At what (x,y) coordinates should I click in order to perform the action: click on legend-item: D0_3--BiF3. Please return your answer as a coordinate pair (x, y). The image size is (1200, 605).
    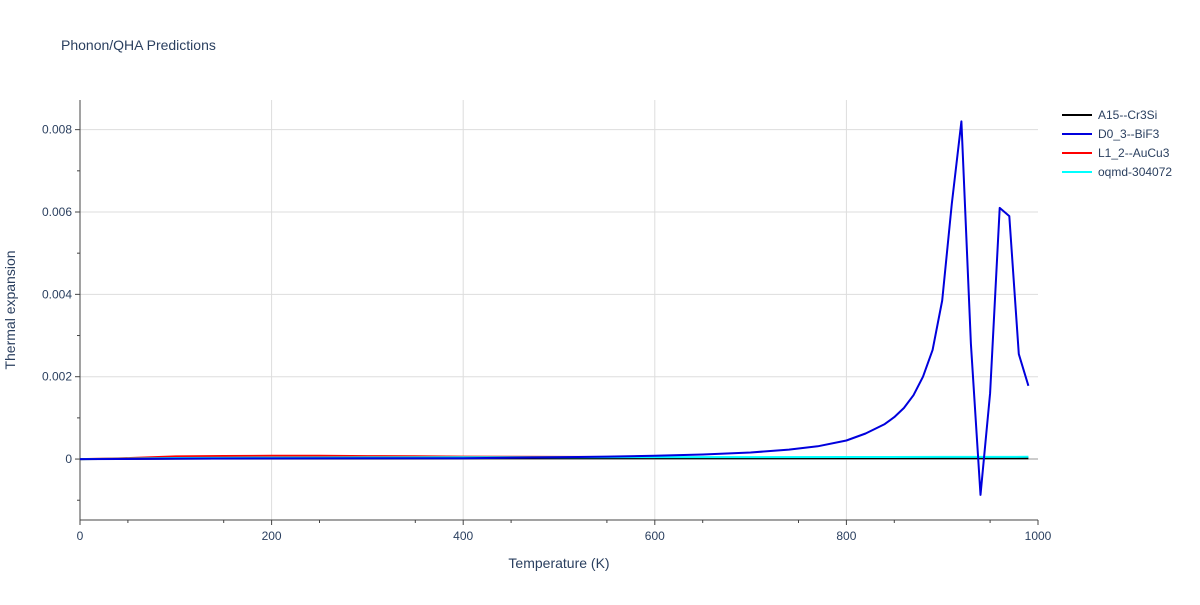
    Looking at the image, I should click on (1111, 134).